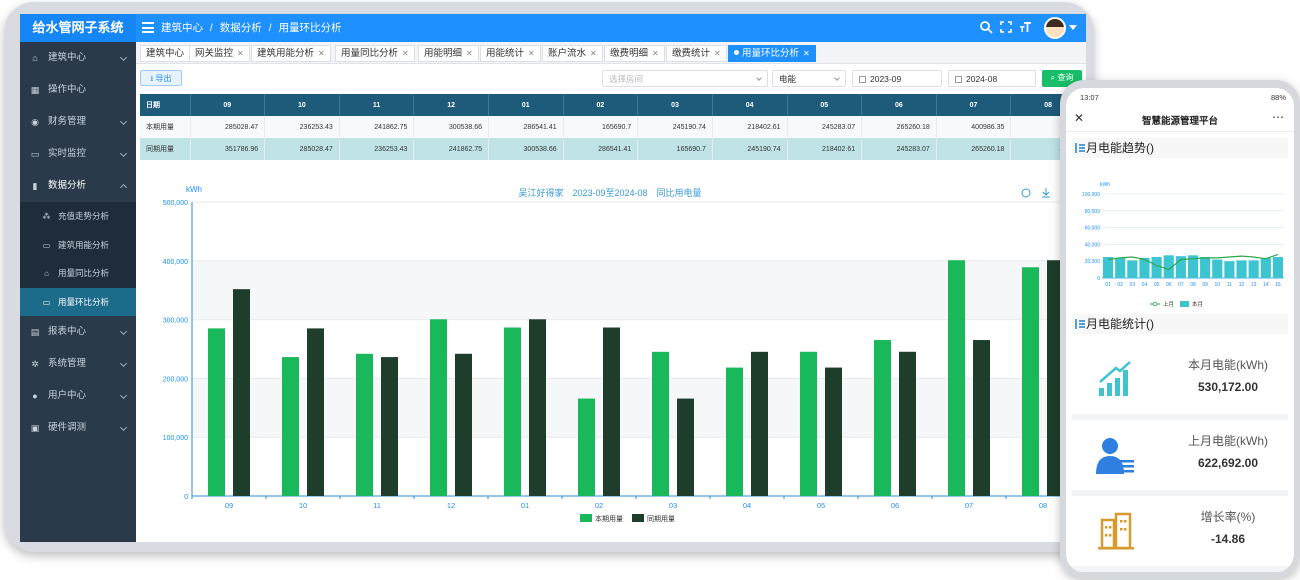 The height and width of the screenshot is (580, 1300). Describe the element at coordinates (165, 149) in the screenshot. I see `table-row-label: 同期用量` at that location.